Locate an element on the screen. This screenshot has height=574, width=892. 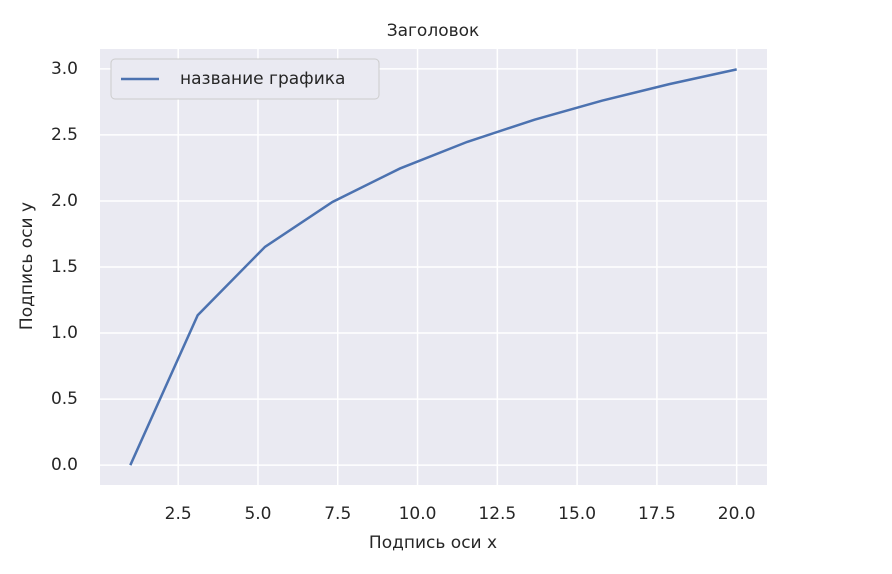
y-tick-label: 1.0 is located at coordinates (64, 333).